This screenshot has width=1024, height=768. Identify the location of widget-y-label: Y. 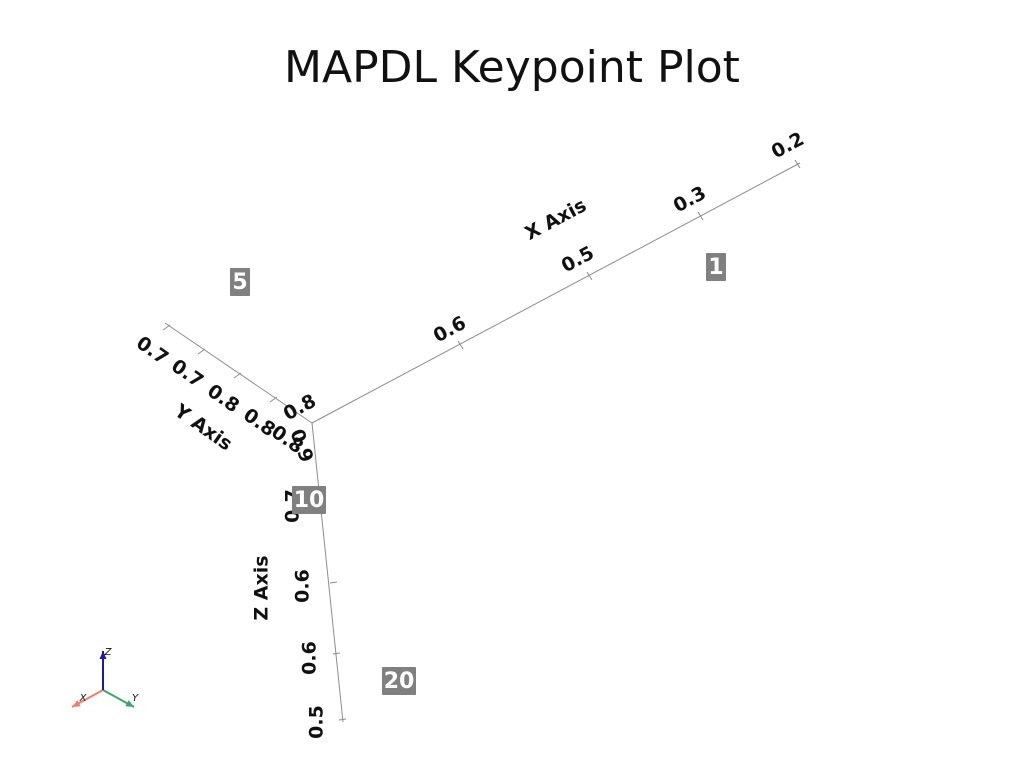
(135, 698).